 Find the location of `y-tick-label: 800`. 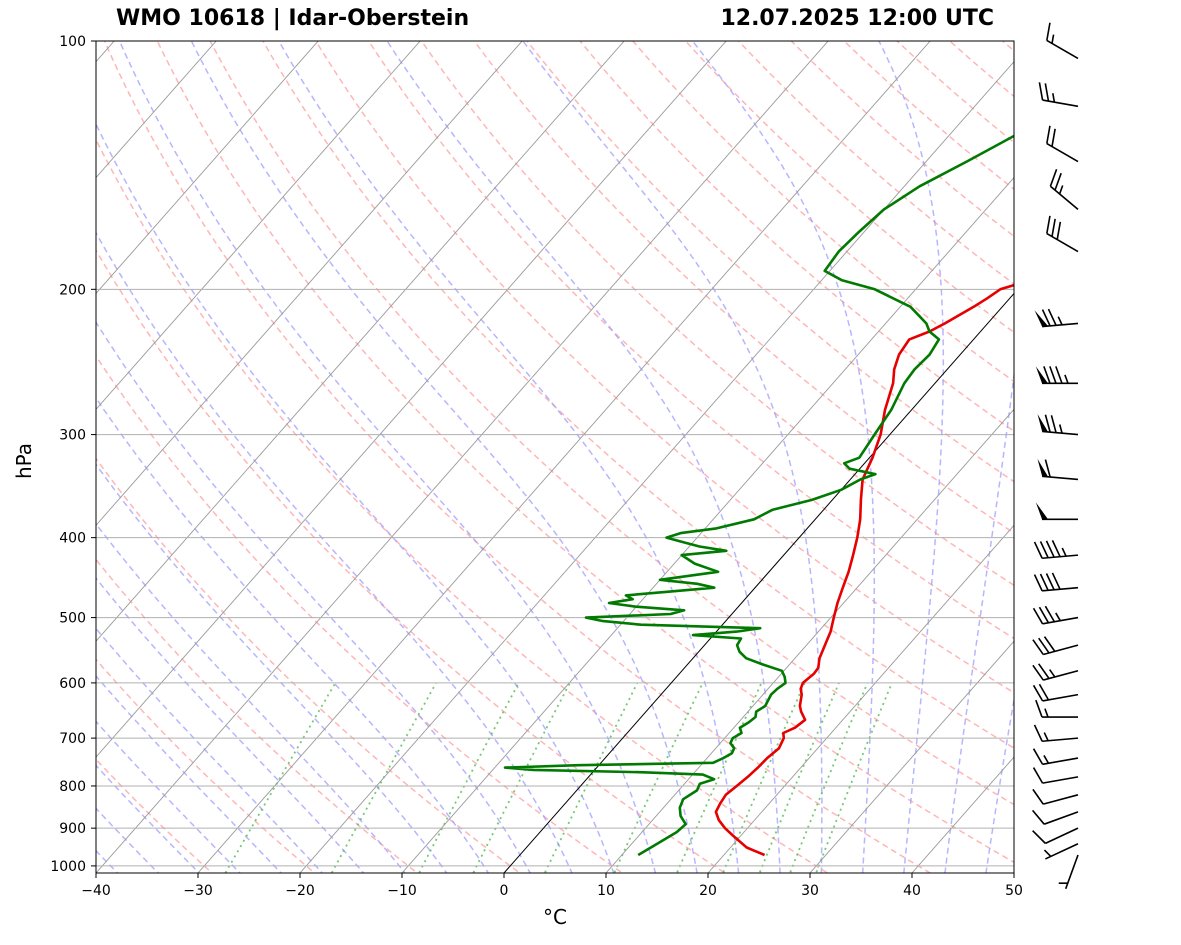

y-tick-label: 800 is located at coordinates (72, 787).